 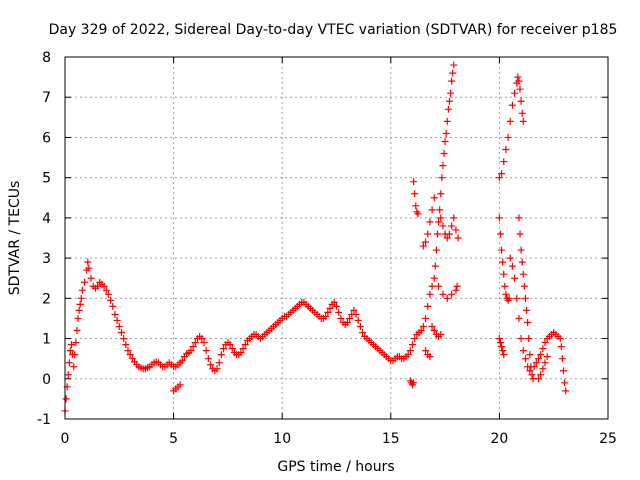 I want to click on x-axis-label: GPS time / hours, so click(x=335, y=467).